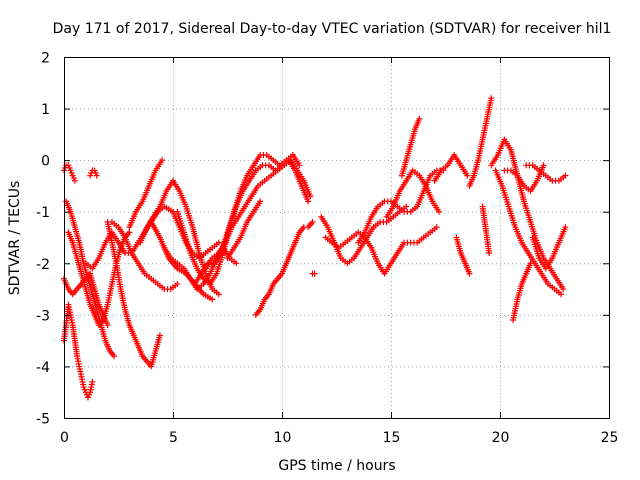 The width and height of the screenshot is (640, 480). What do you see at coordinates (610, 438) in the screenshot?
I see `x-tick-label: 25` at bounding box center [610, 438].